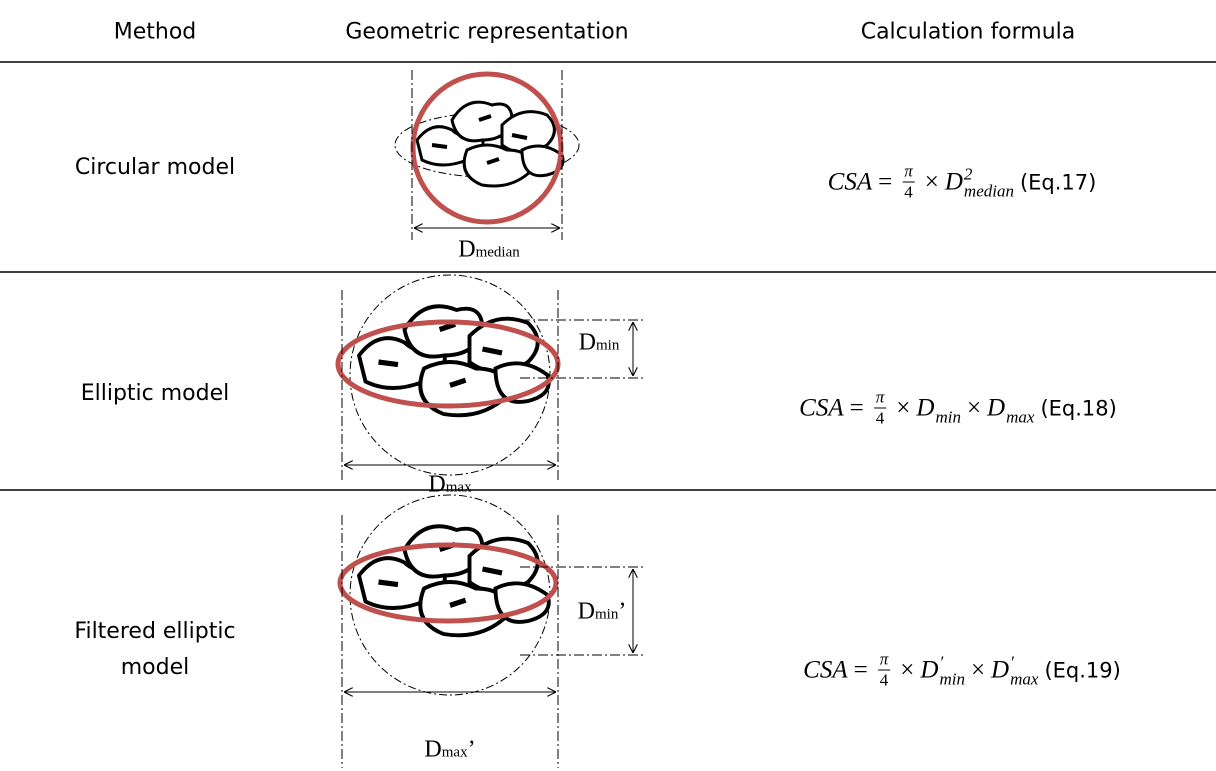  What do you see at coordinates (155, 167) in the screenshot?
I see `method: Circular model` at bounding box center [155, 167].